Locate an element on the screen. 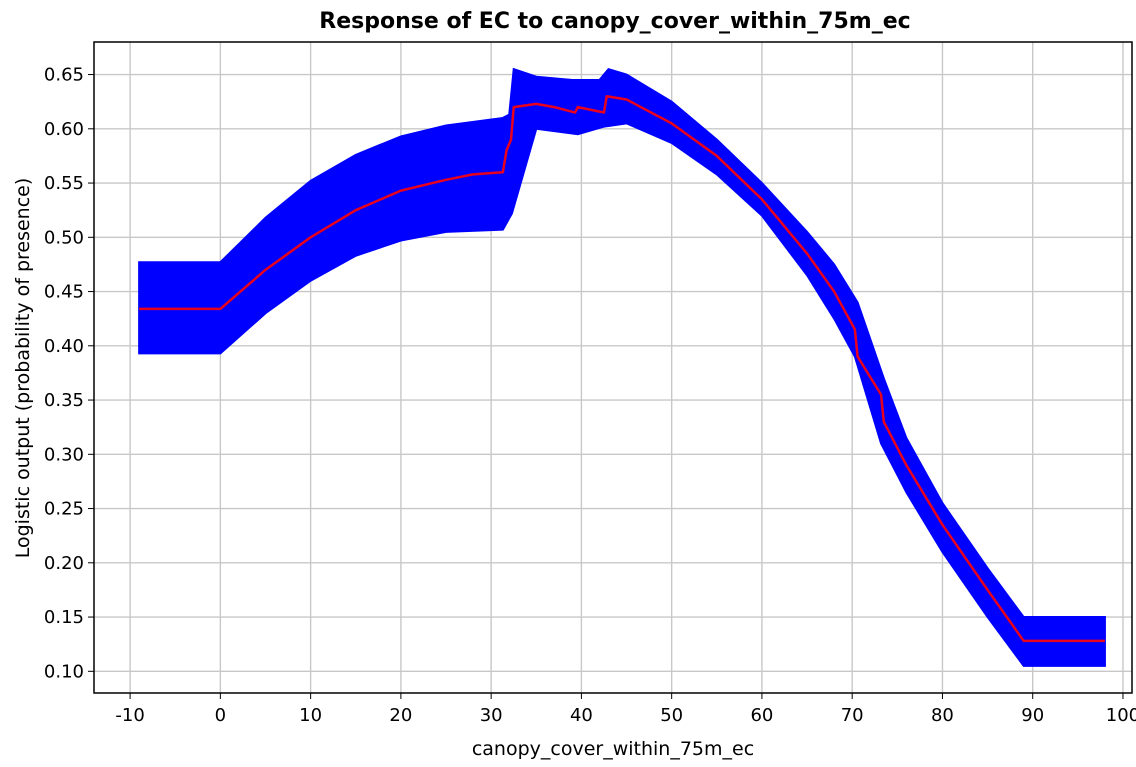 The image size is (1136, 767). x-tick-label: 90 is located at coordinates (1032, 715).